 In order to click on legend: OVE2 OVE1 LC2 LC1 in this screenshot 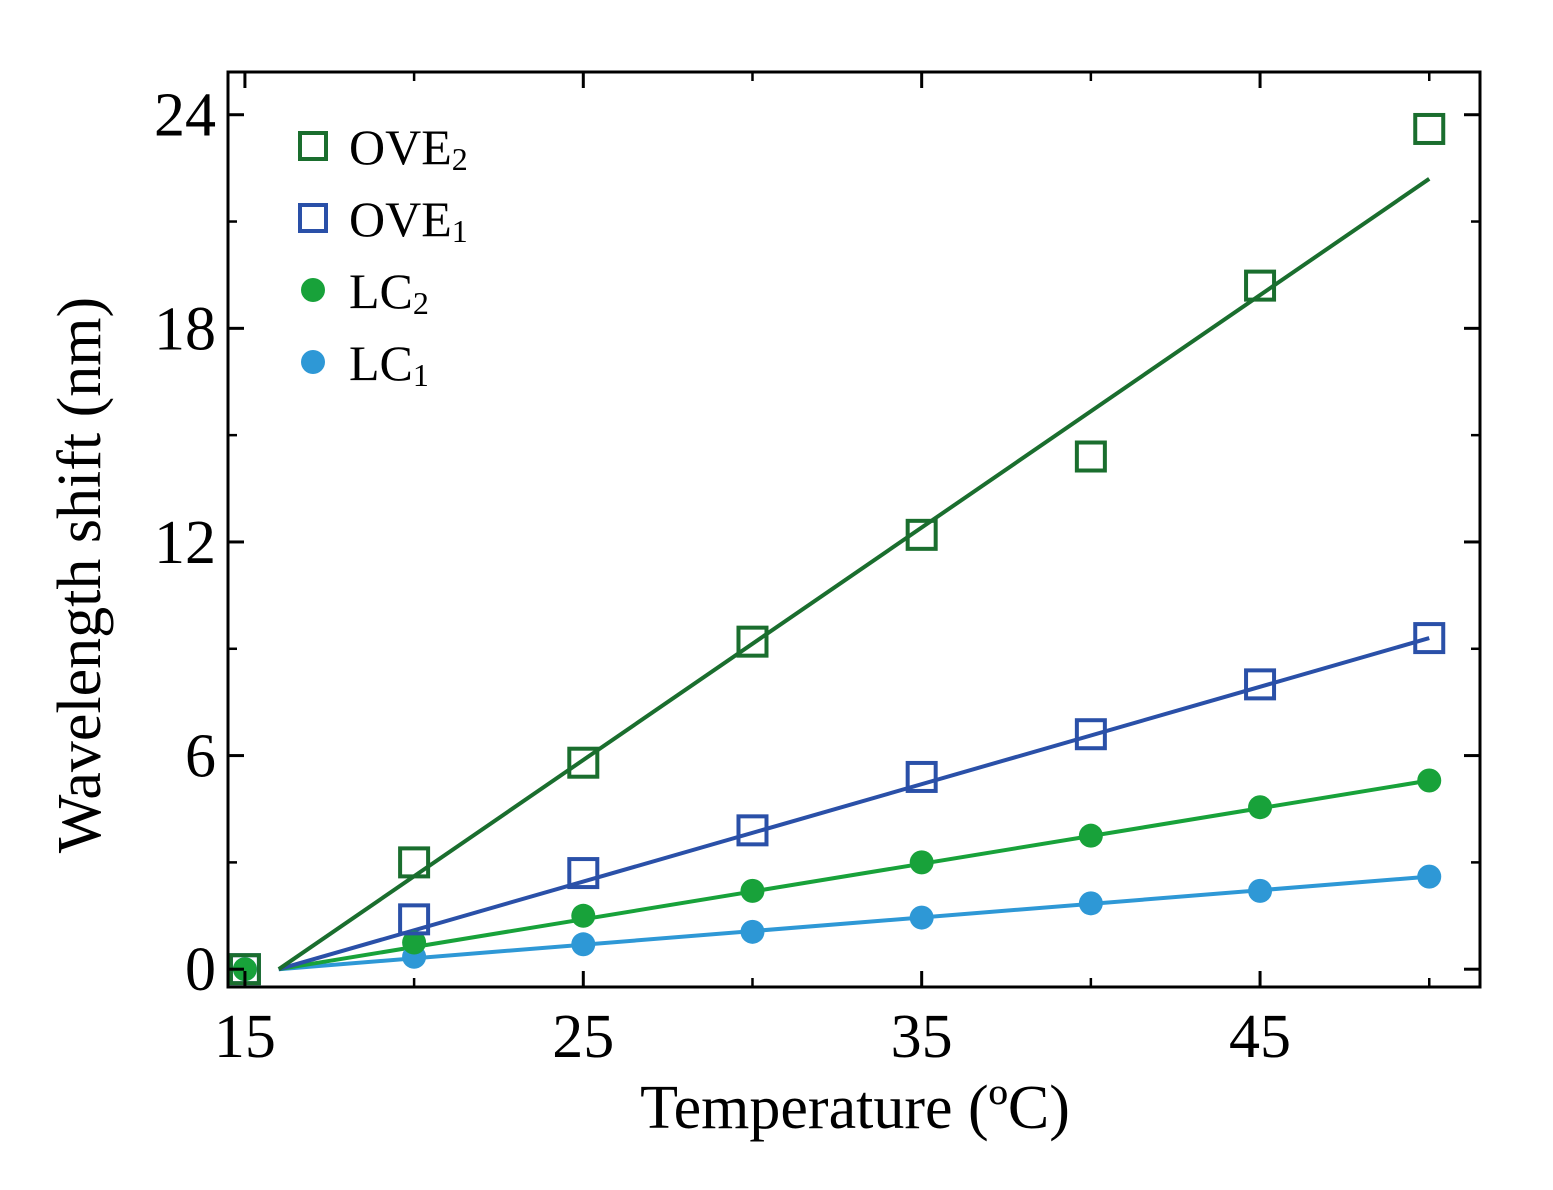, I will do `click(383, 256)`.